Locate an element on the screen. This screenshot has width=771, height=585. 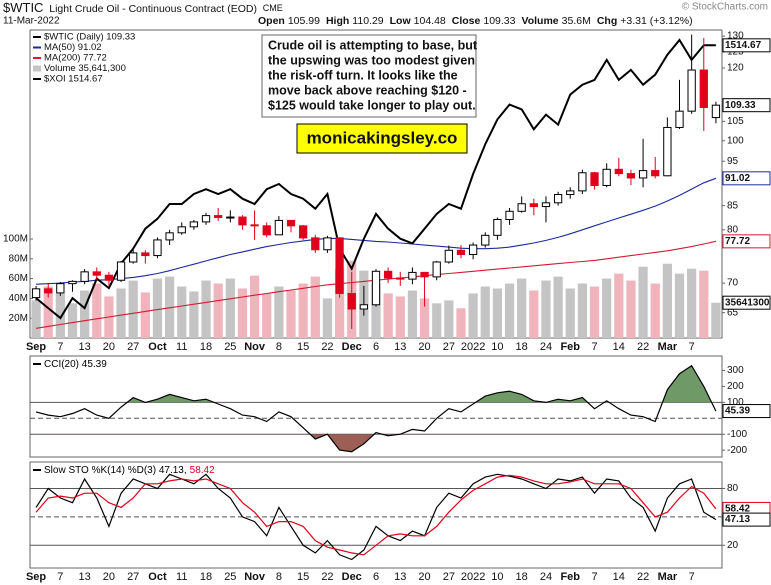
y-tick-label: 80 is located at coordinates (733, 229).